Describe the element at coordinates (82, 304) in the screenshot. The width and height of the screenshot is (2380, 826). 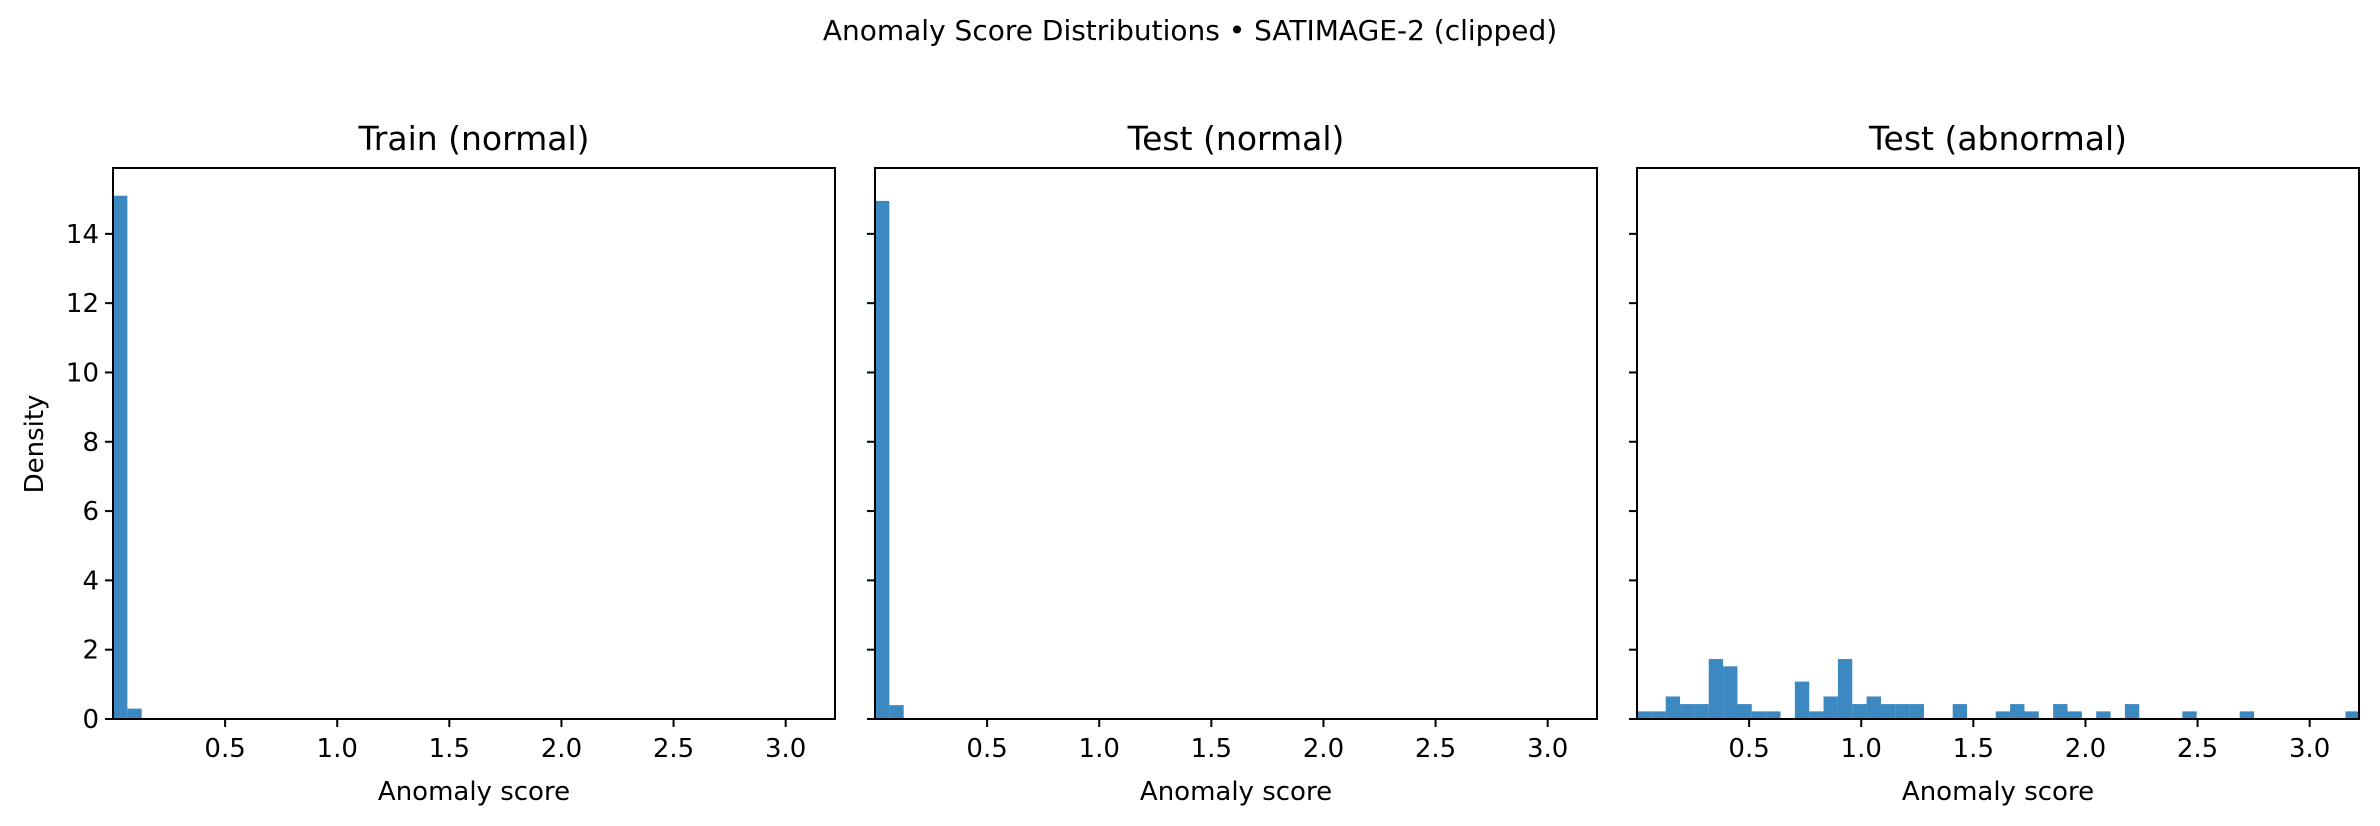
I see `y-tick-label: 12` at that location.